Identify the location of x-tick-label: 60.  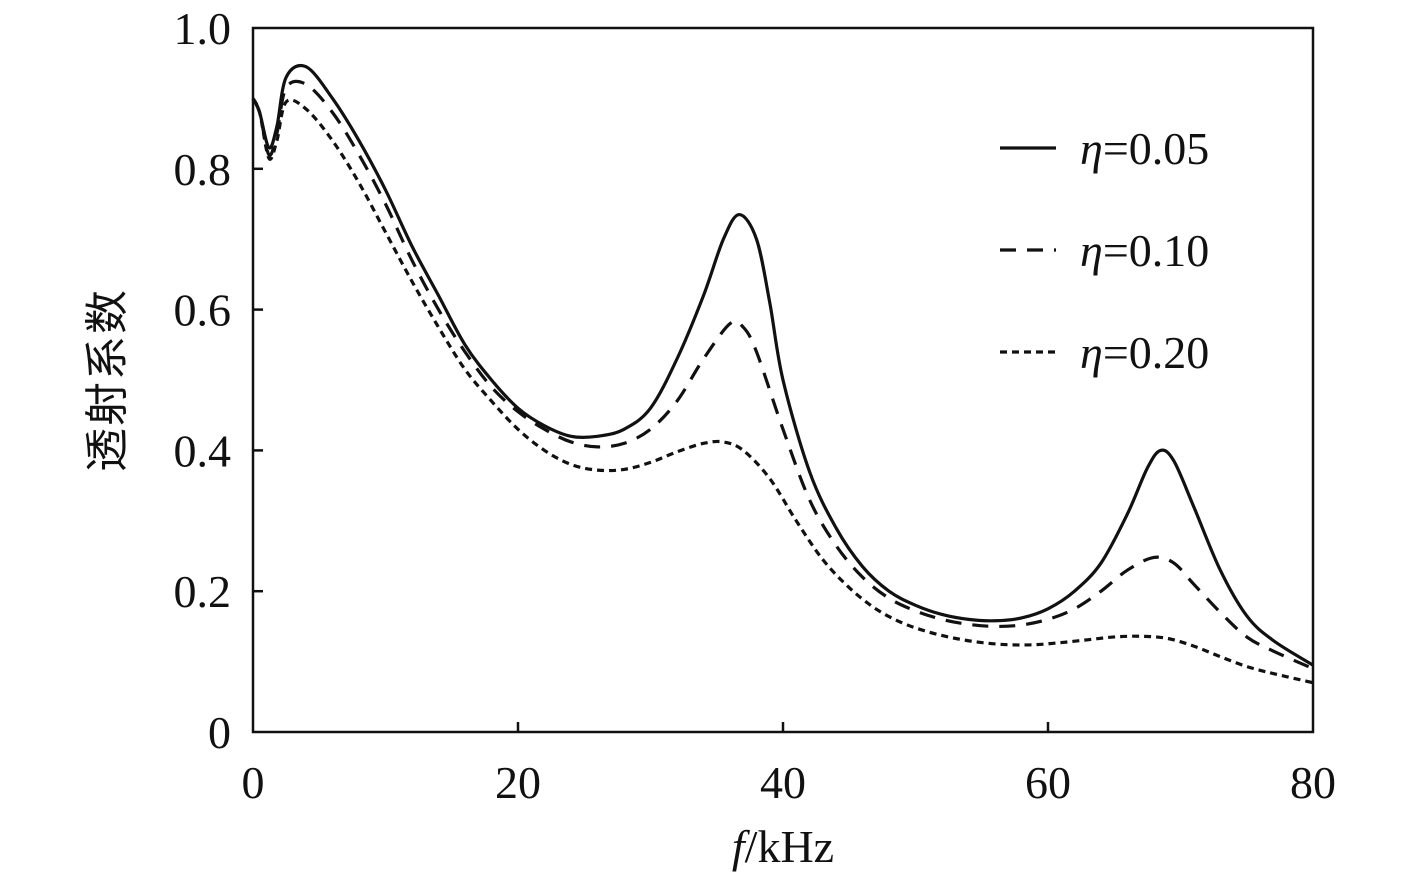
(1048, 782).